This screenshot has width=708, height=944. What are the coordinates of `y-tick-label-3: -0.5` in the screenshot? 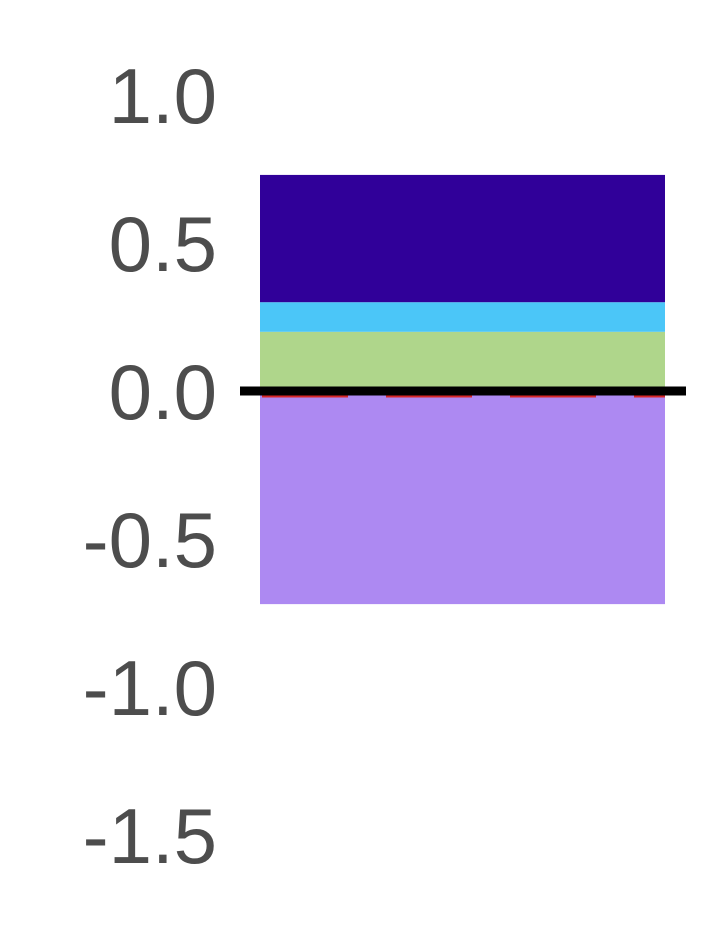 It's located at (150, 540).